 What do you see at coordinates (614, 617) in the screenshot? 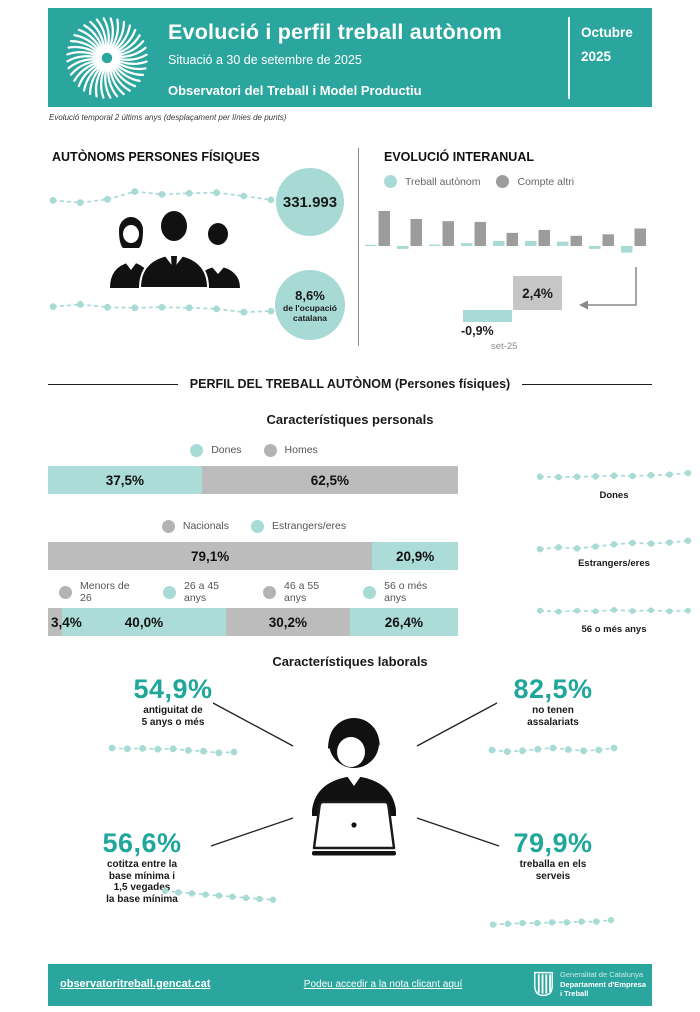
I see `56mes-trend: 56 o més anys` at bounding box center [614, 617].